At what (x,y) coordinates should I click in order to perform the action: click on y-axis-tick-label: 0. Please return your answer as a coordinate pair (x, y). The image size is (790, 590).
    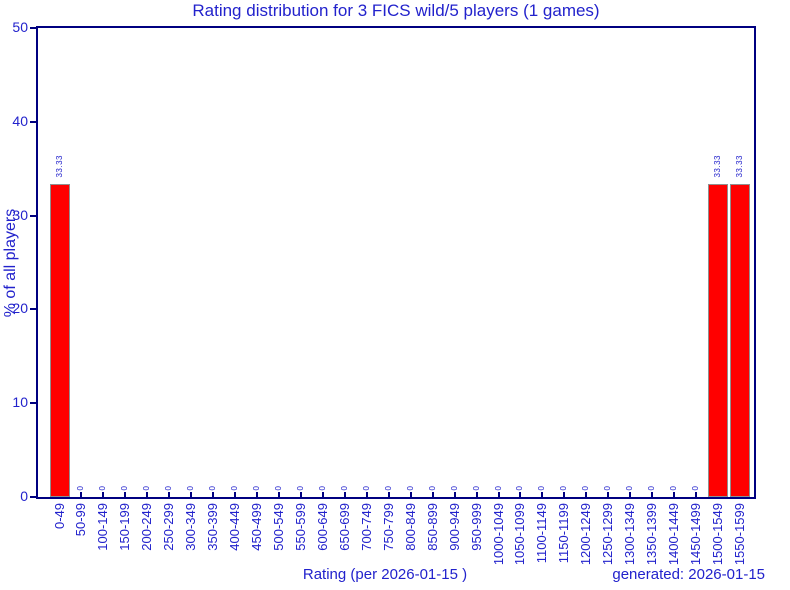
    Looking at the image, I should click on (24, 496).